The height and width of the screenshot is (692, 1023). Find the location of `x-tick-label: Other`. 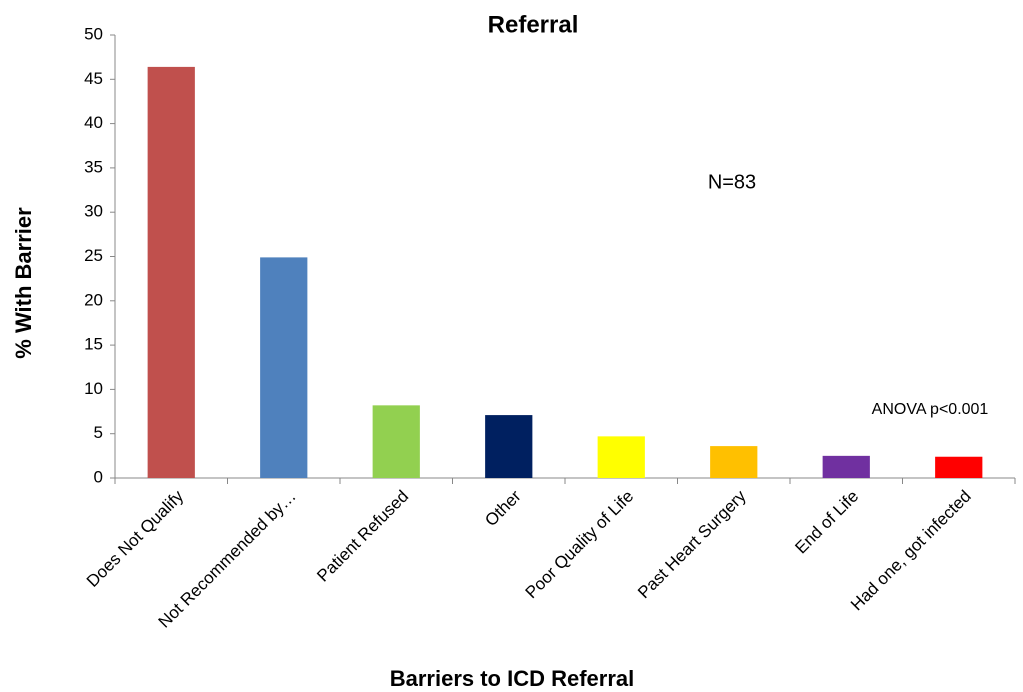

x-tick-label: Other is located at coordinates (503, 508).